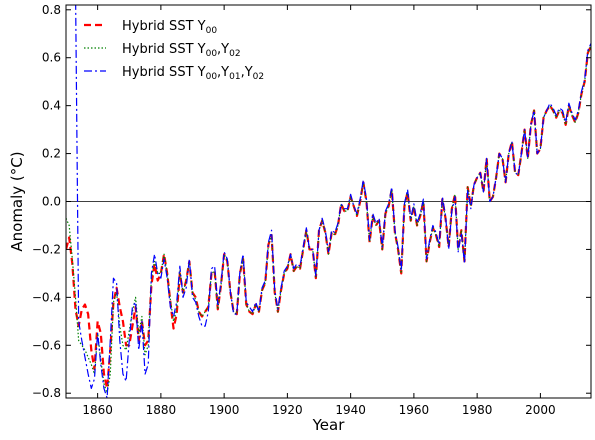 The image size is (595, 440). Describe the element at coordinates (51, 106) in the screenshot. I see `y-tick-label: 0.4` at that location.